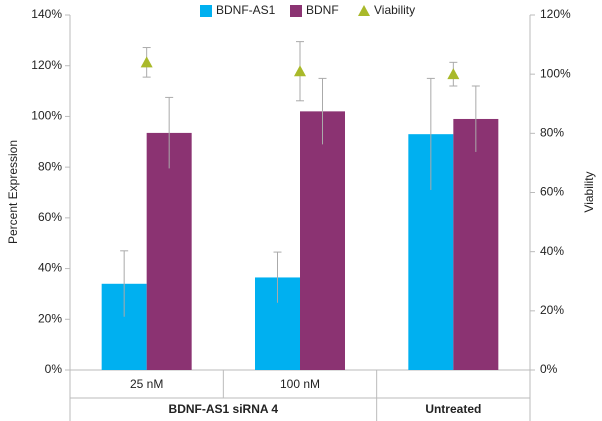  Describe the element at coordinates (50, 318) in the screenshot. I see `y-tick-label: 20%` at that location.